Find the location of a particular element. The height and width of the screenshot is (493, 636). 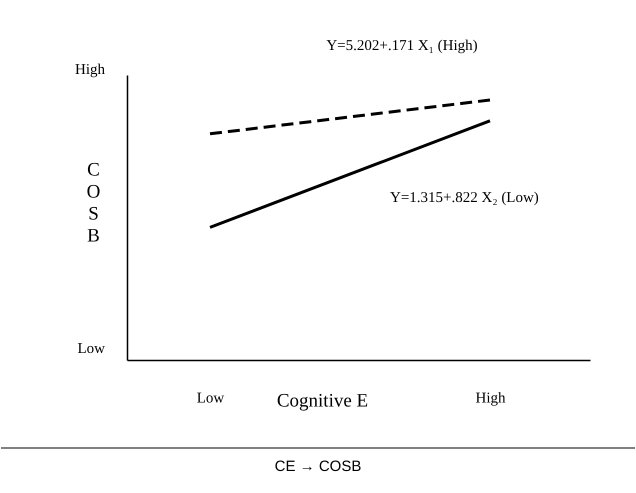

text: Y=5.202+.171 X₁ (High) is located at coordinates (402, 46).